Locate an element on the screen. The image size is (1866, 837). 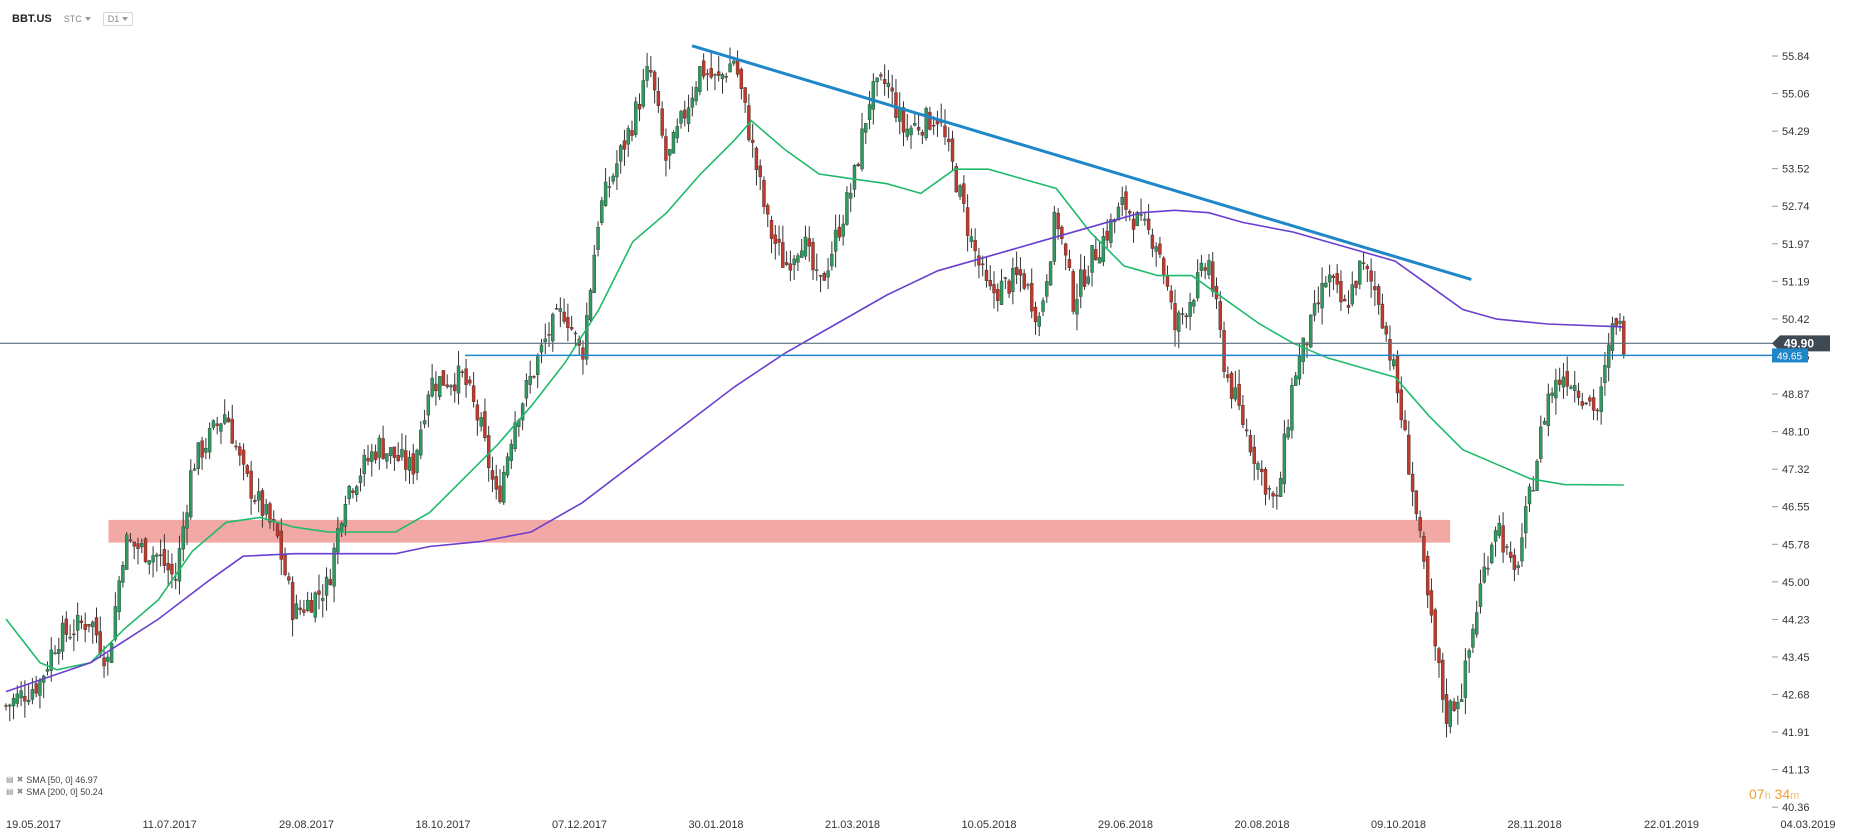
interval-dropdown: D1 is located at coordinates (118, 19).